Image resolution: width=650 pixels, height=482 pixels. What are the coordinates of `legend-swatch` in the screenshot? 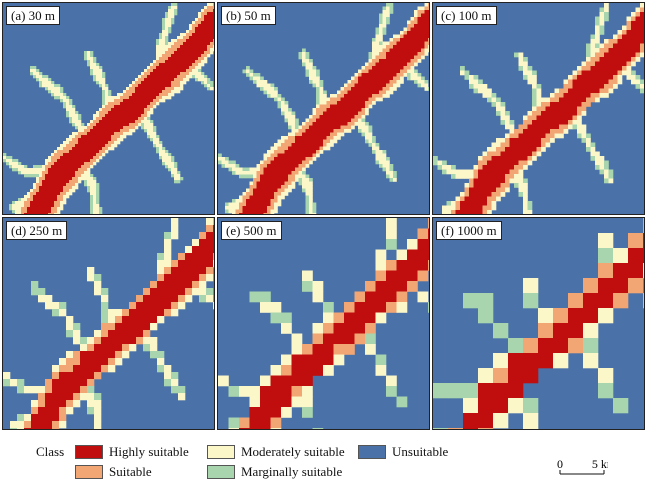 It's located at (89, 472).